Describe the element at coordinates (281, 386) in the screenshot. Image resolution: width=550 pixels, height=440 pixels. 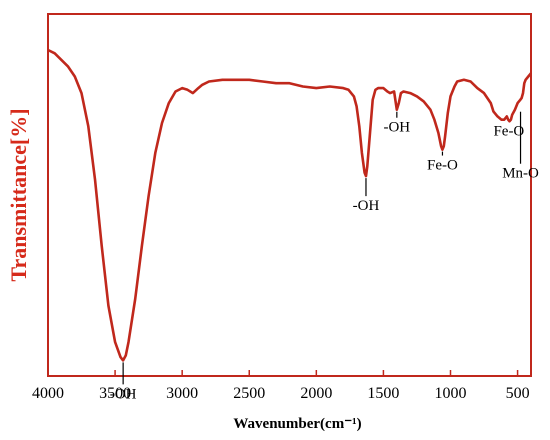
I see `x-axis-ticks: 4000 3500 3000 2500 2000 1500 1000 500` at that location.